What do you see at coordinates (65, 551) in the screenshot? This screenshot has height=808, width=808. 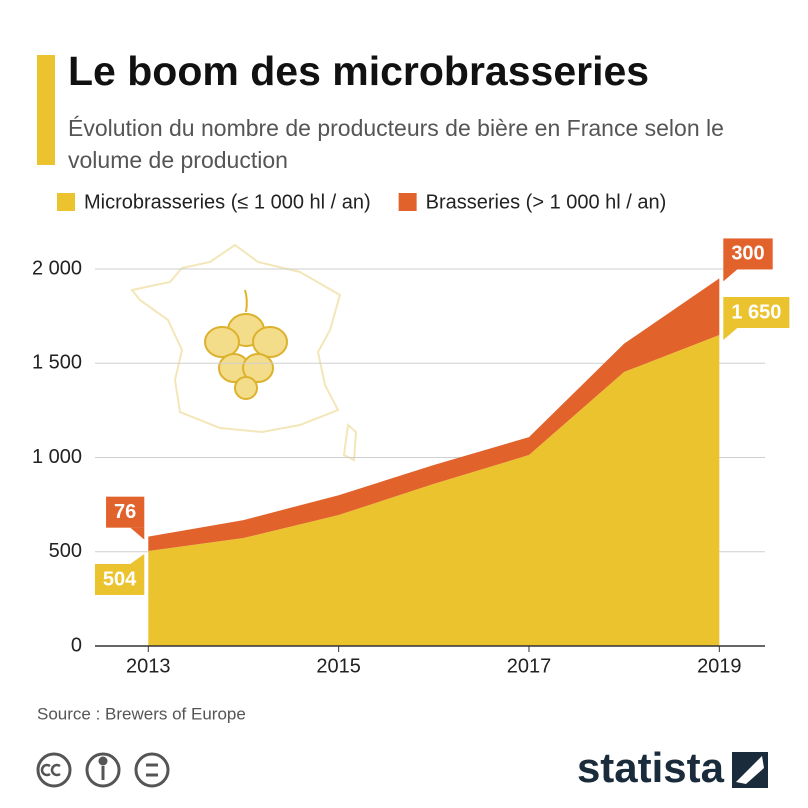 I see `y-tick-label: 500` at bounding box center [65, 551].